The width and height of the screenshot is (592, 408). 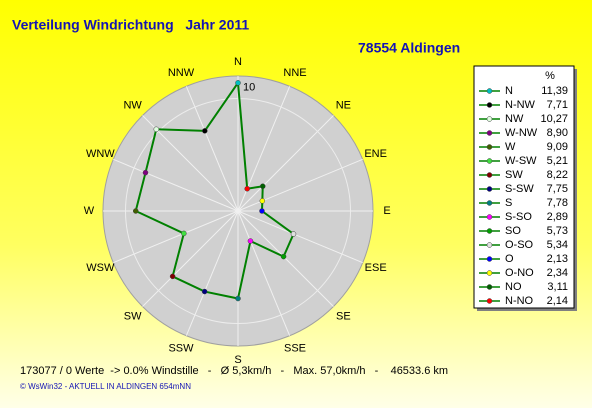 What do you see at coordinates (100, 268) in the screenshot?
I see `axis-label: WSW` at bounding box center [100, 268].